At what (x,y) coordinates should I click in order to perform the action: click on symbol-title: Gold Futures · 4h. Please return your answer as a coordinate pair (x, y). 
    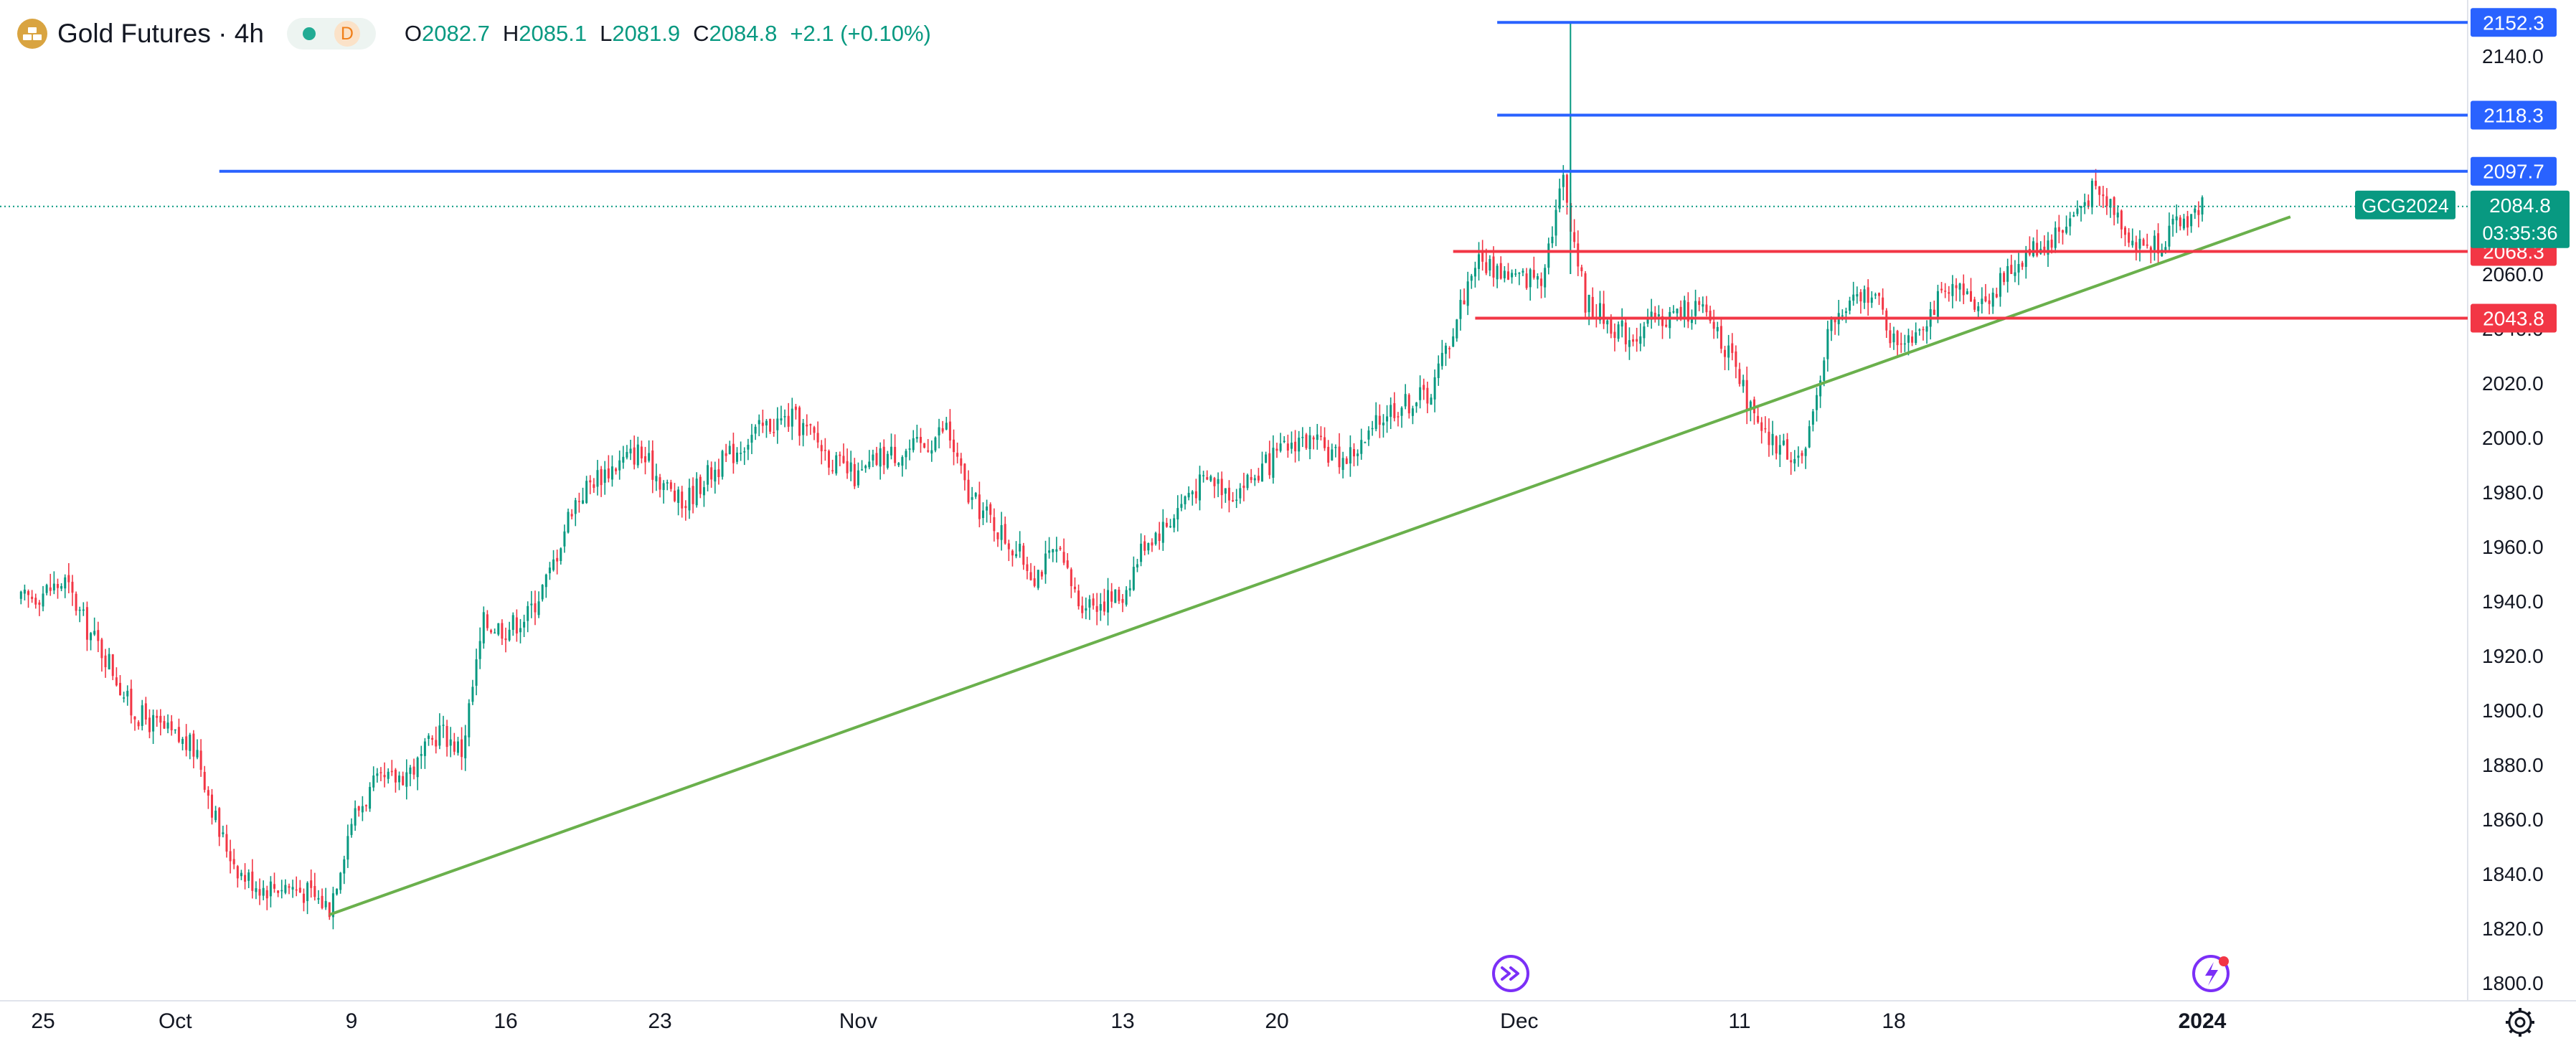
    Looking at the image, I should click on (160, 33).